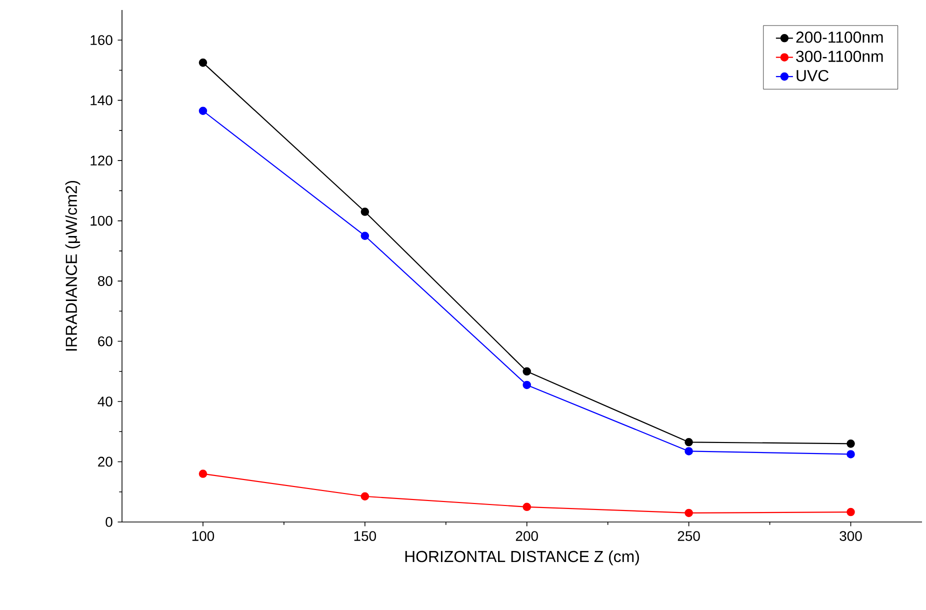  What do you see at coordinates (101, 221) in the screenshot?
I see `y-tick-label: 100` at bounding box center [101, 221].